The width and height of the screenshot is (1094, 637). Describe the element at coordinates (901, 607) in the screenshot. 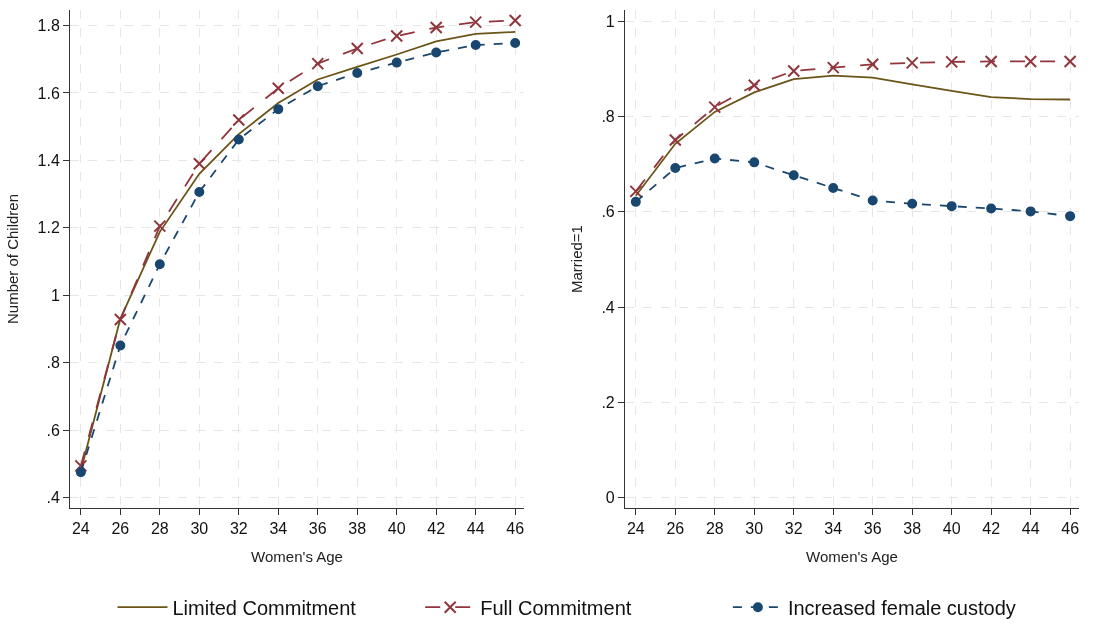

I see `legend-label: Increased female custody` at that location.